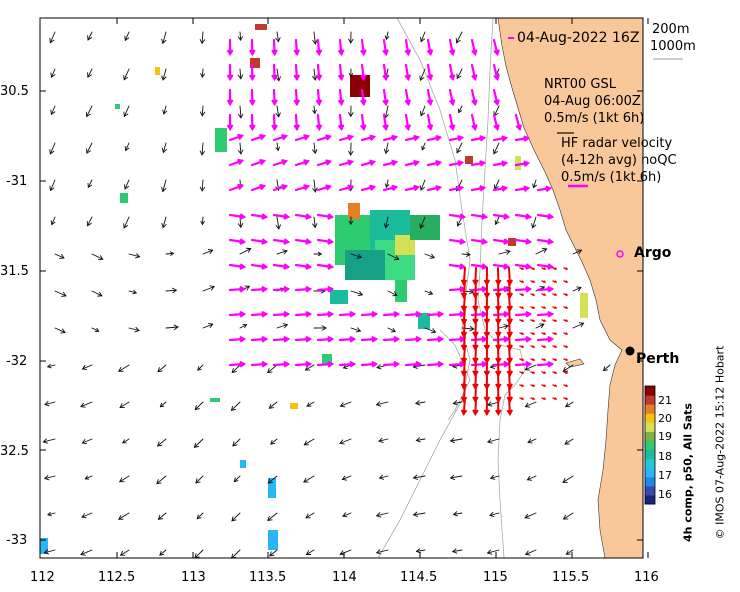 This screenshot has width=740, height=592. I want to click on y-tick-31-5: 31.5, so click(14, 271).